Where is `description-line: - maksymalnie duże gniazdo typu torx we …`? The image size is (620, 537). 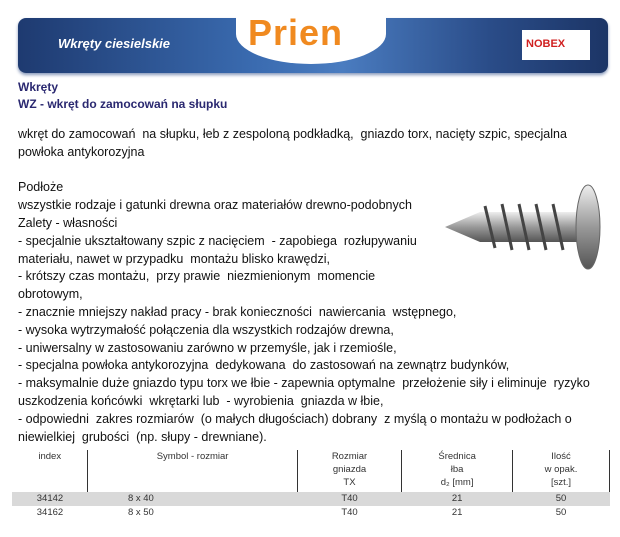 description-line: - maksymalnie duże gniazdo typu torx we … is located at coordinates (304, 383).